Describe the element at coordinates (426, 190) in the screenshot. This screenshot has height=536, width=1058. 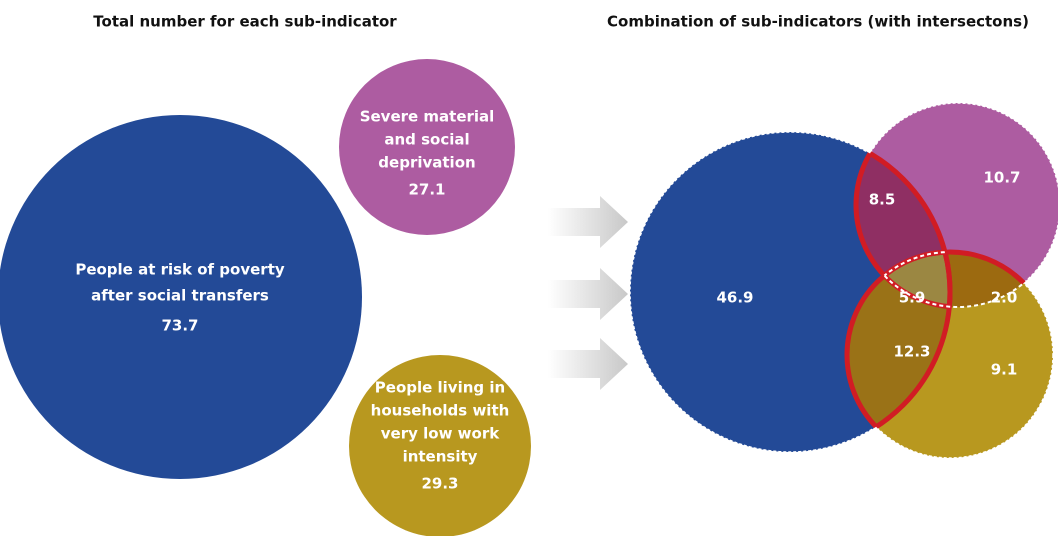
I see `circle-value: 27.1` at that location.